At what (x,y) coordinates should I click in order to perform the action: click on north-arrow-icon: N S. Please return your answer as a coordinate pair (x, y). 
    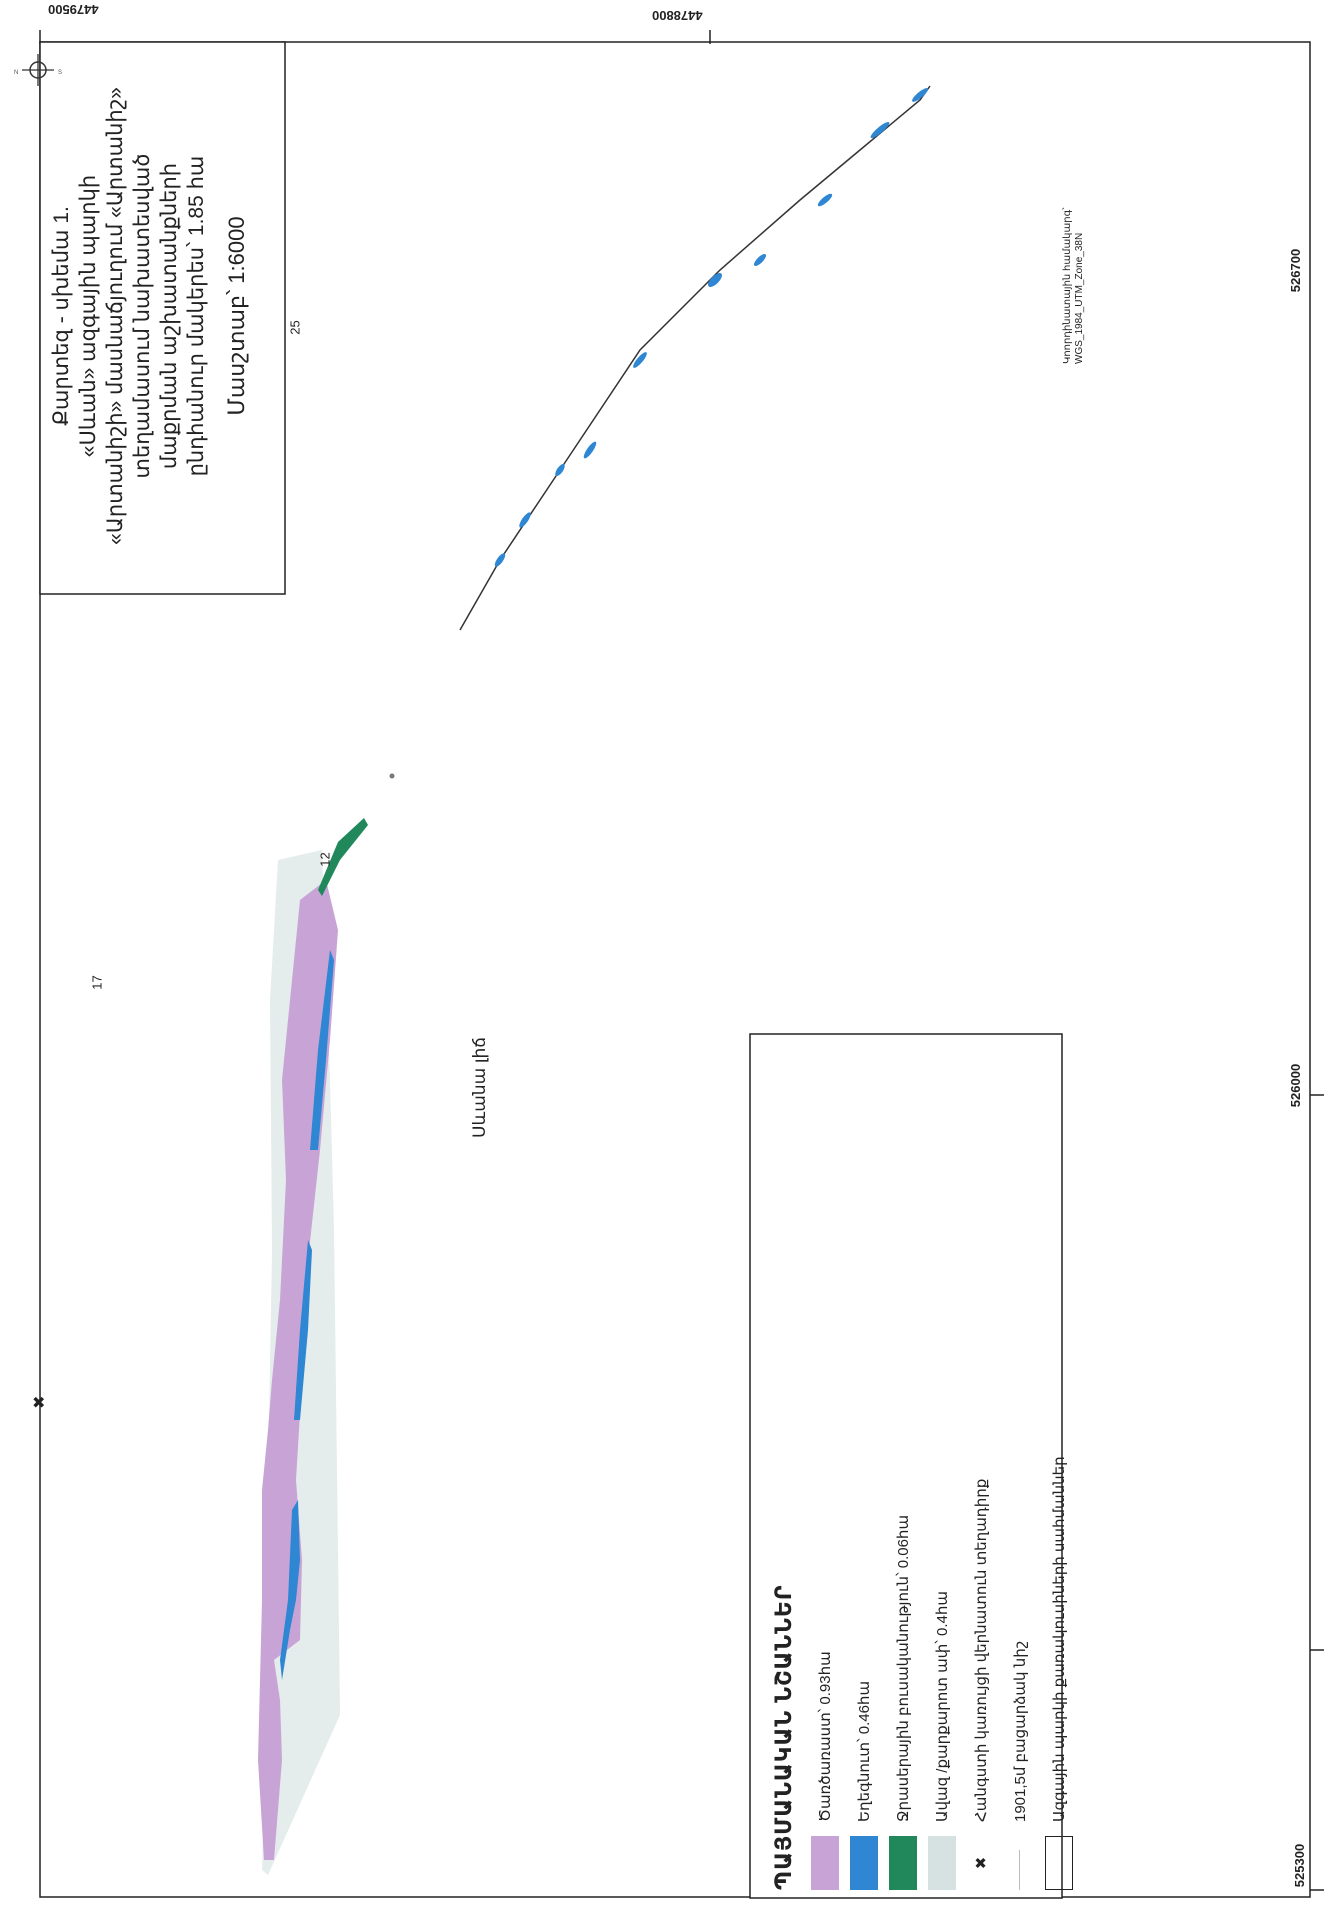
    Looking at the image, I should click on (38, 70).